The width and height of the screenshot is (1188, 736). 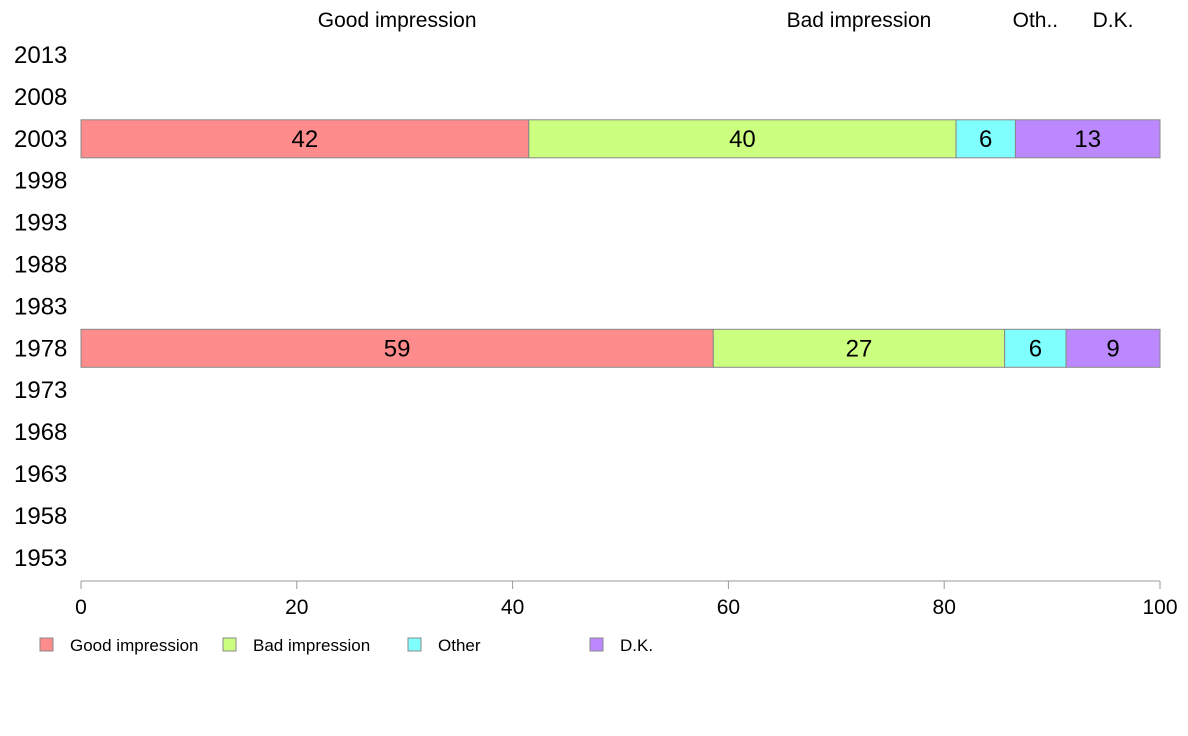 I want to click on y-tick-label: 2013, so click(x=40, y=55).